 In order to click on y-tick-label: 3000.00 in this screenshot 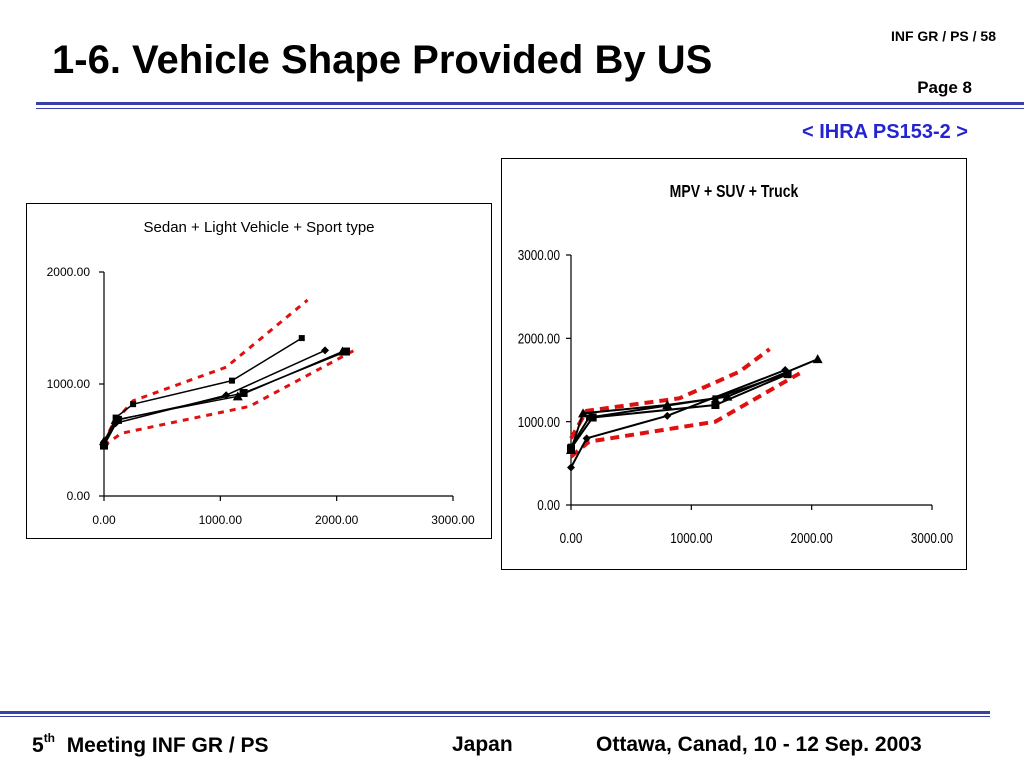, I will do `click(539, 255)`.